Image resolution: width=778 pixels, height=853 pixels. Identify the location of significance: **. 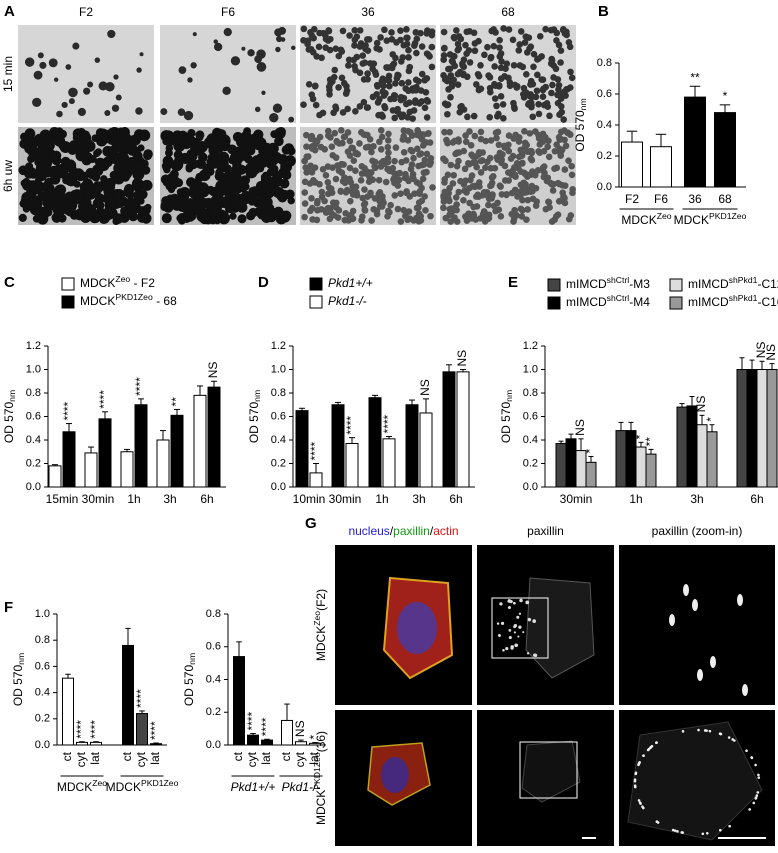
(650, 442).